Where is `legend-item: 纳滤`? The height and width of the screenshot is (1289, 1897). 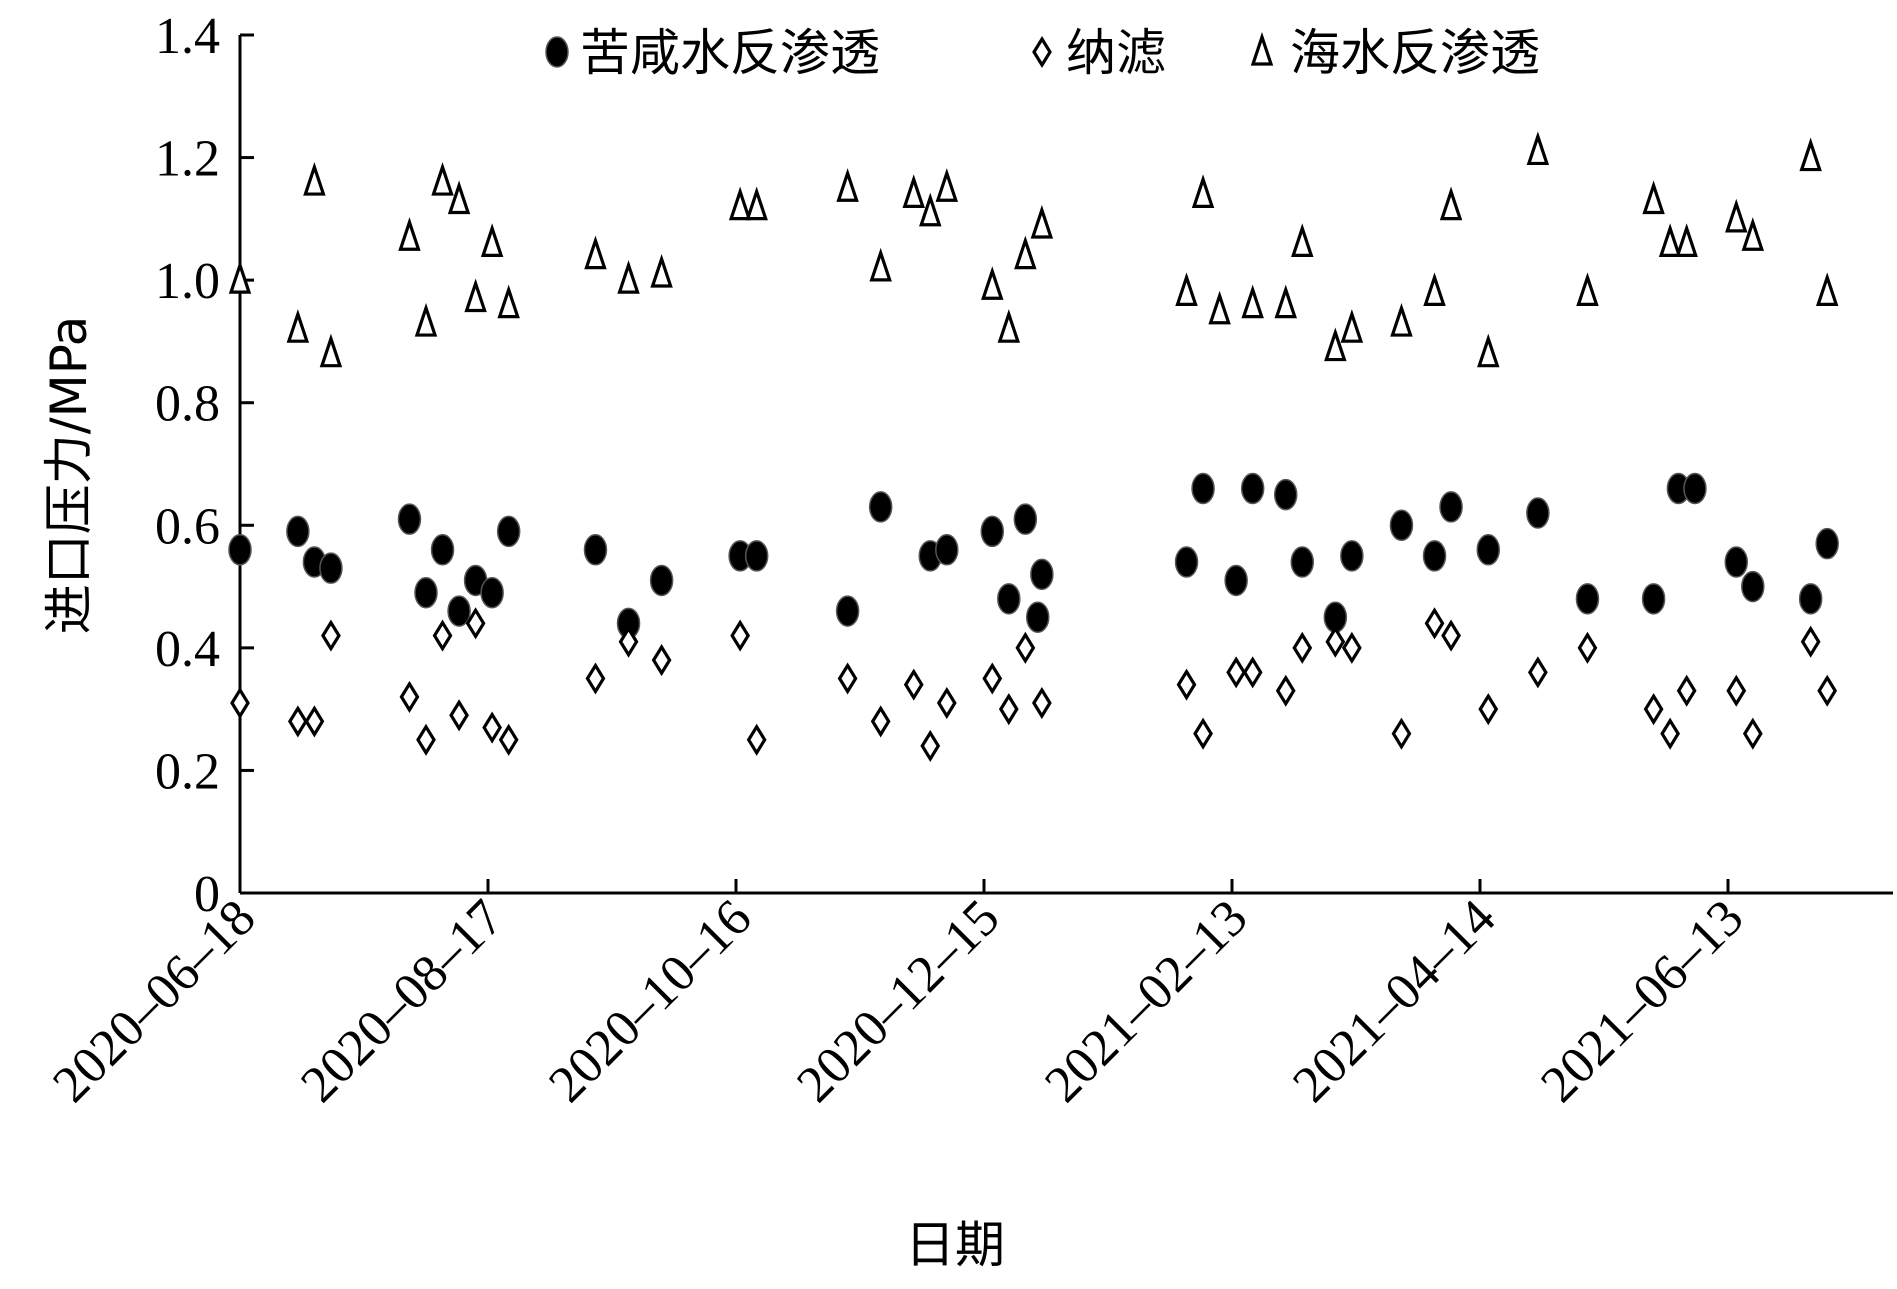
legend-item: 纳滤 is located at coordinates (1099, 53).